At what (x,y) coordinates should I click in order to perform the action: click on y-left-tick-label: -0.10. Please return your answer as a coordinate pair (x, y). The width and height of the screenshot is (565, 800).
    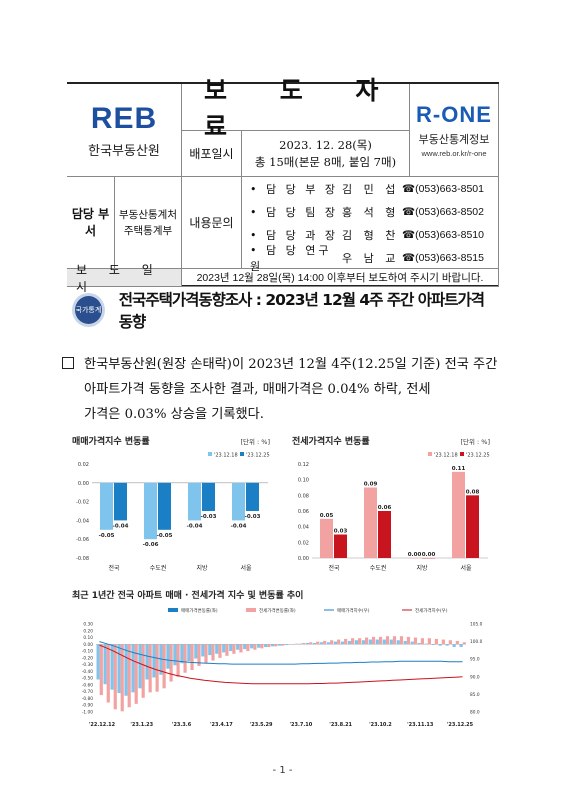
    Looking at the image, I should click on (87, 652).